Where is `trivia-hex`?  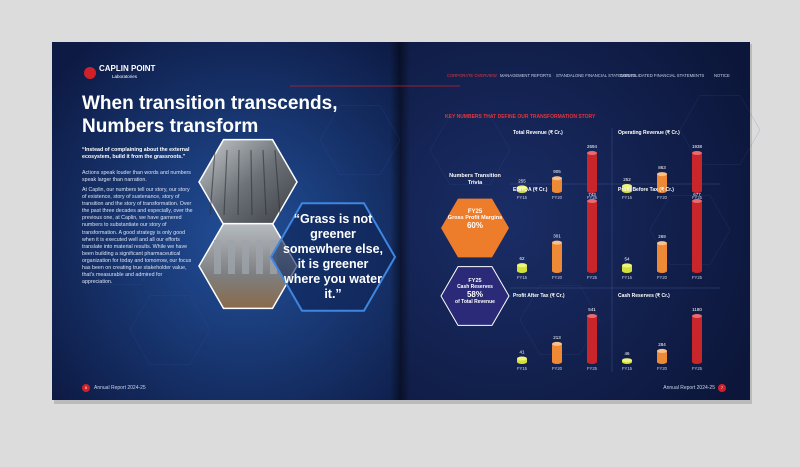 trivia-hex is located at coordinates (475, 228).